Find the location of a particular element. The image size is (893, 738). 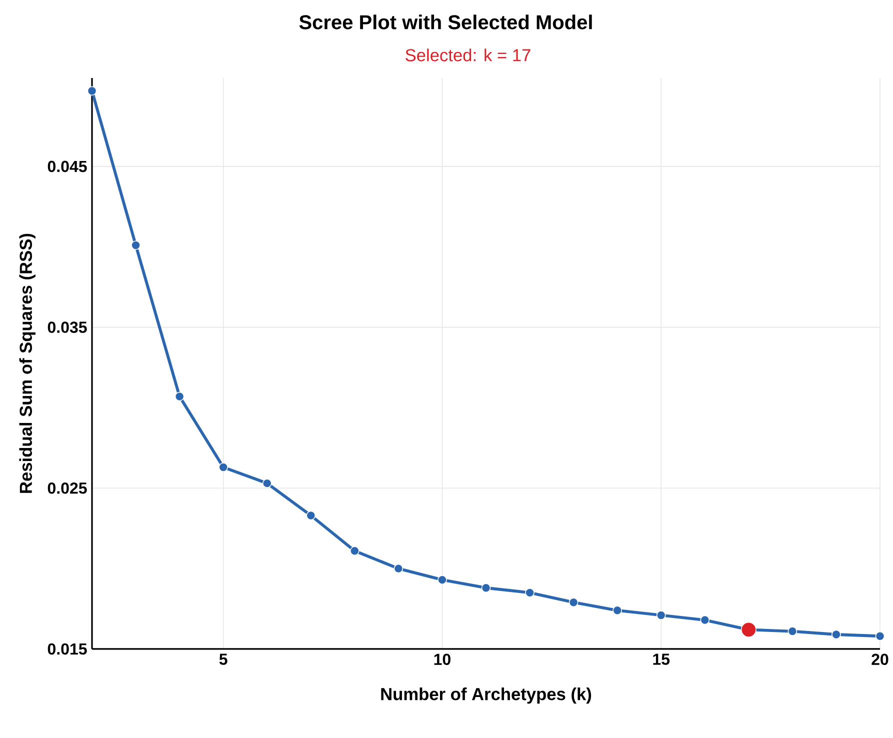

y-tick-label: 0.025 is located at coordinates (67, 488).